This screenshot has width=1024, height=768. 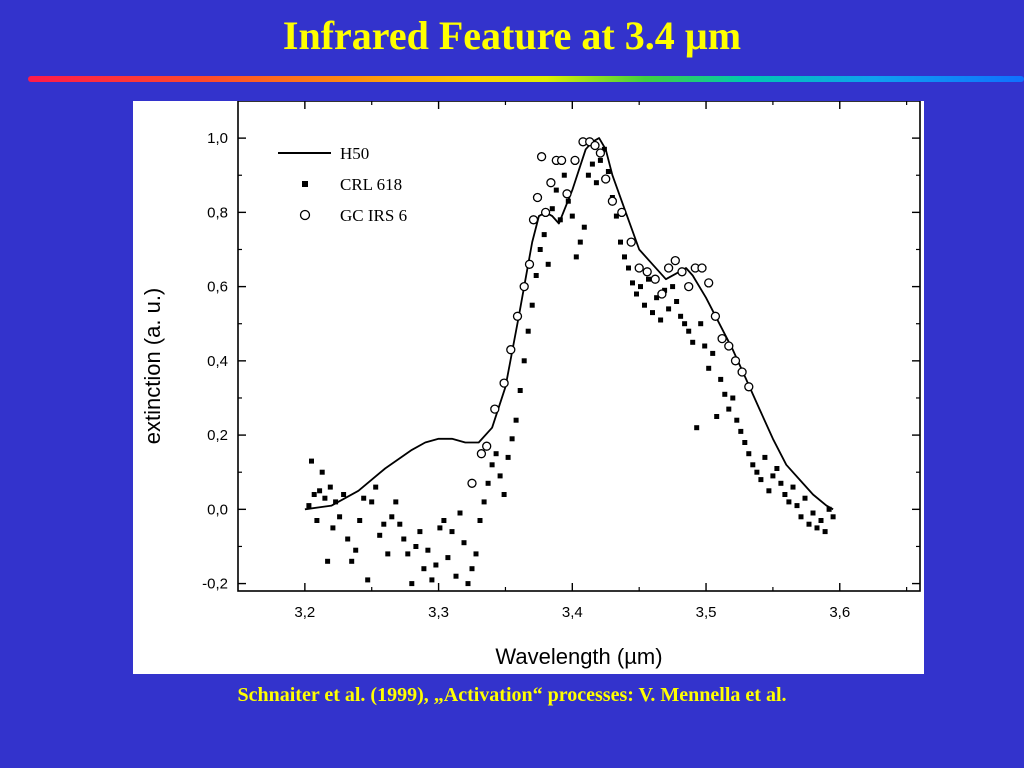 What do you see at coordinates (152, 366) in the screenshot?
I see `y-axis-title: extinction (a. u.)` at bounding box center [152, 366].